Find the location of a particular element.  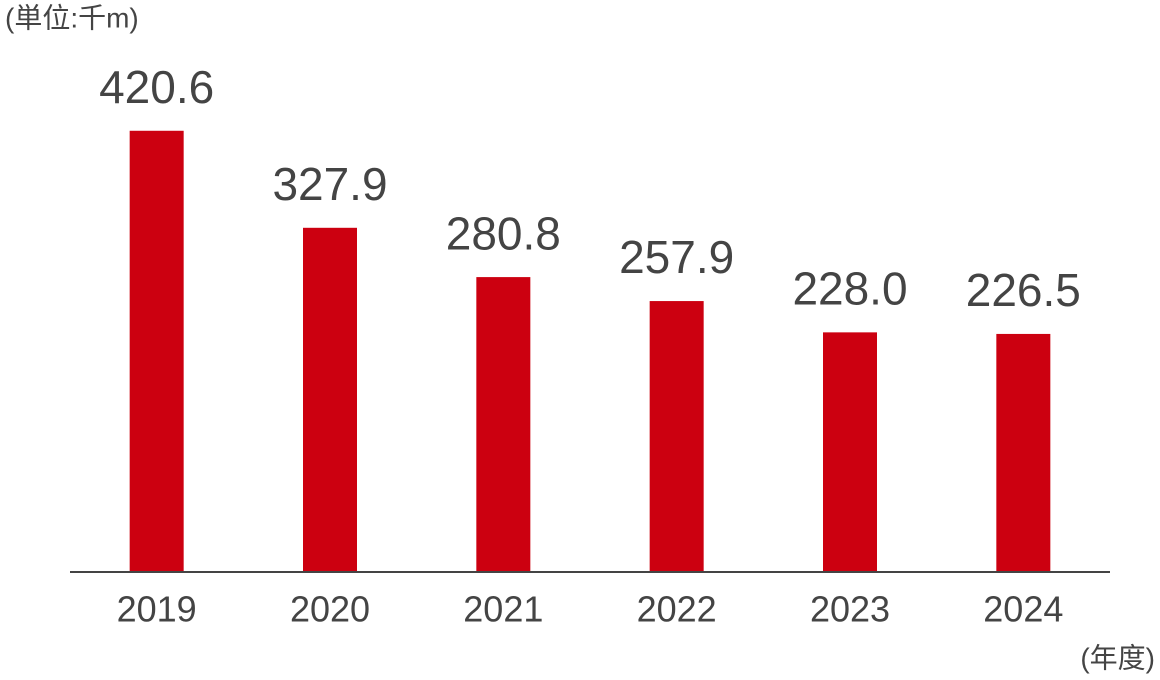

x-tick-label: 2021 is located at coordinates (503, 609).